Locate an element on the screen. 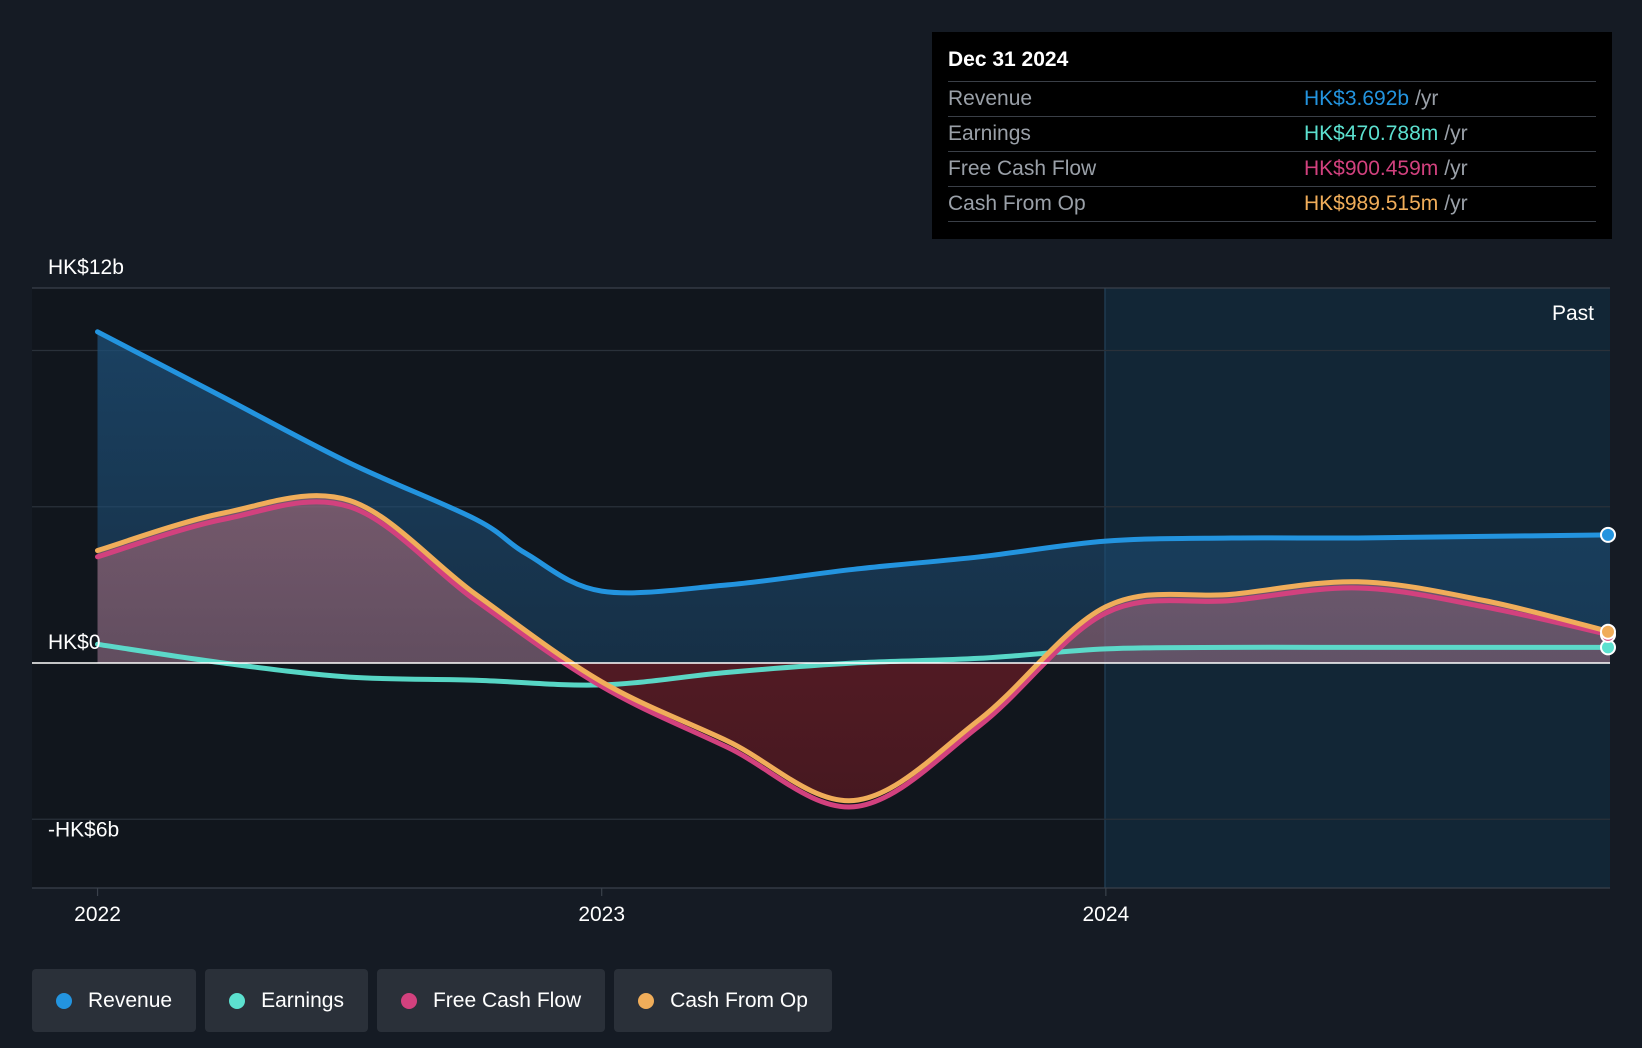  tooltip-row-revenue: Revenue HK$3.692b /yr is located at coordinates (1272, 99).